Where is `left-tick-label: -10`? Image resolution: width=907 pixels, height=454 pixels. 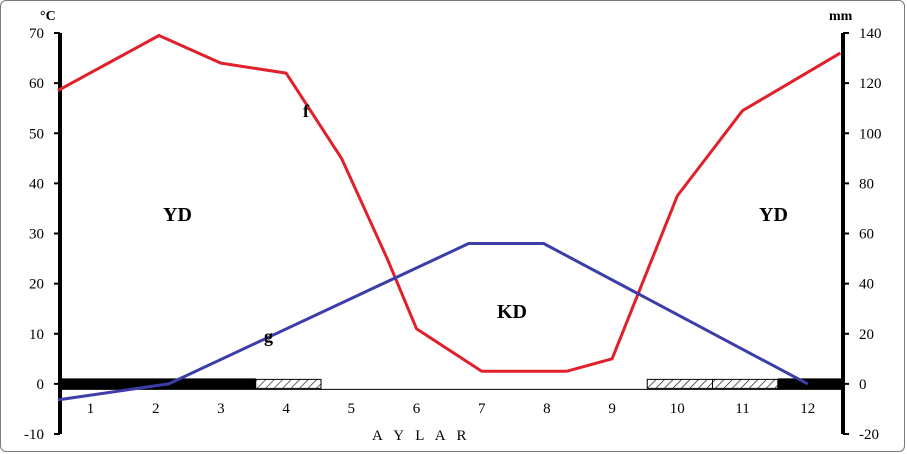 left-tick-label: -10 is located at coordinates (34, 435).